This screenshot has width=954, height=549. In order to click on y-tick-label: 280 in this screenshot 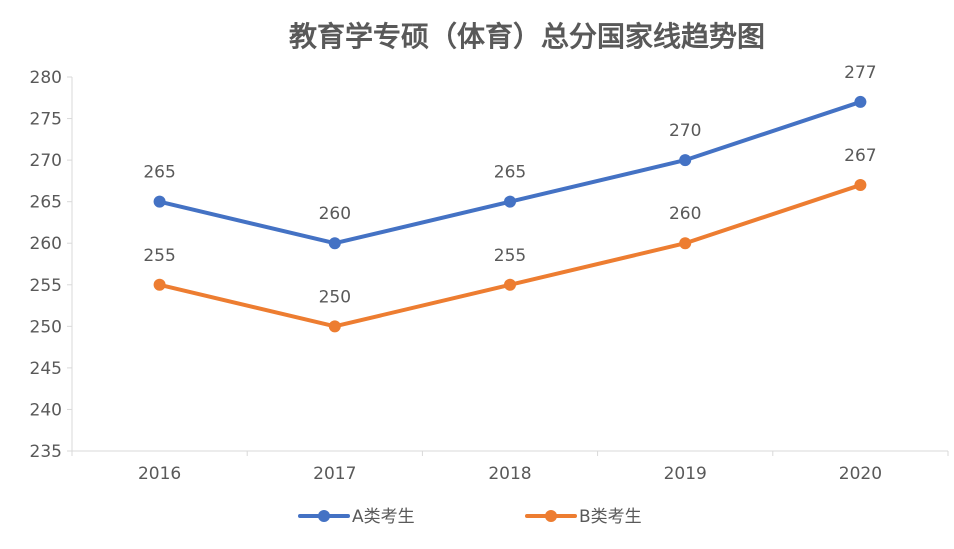, I will do `click(46, 78)`.